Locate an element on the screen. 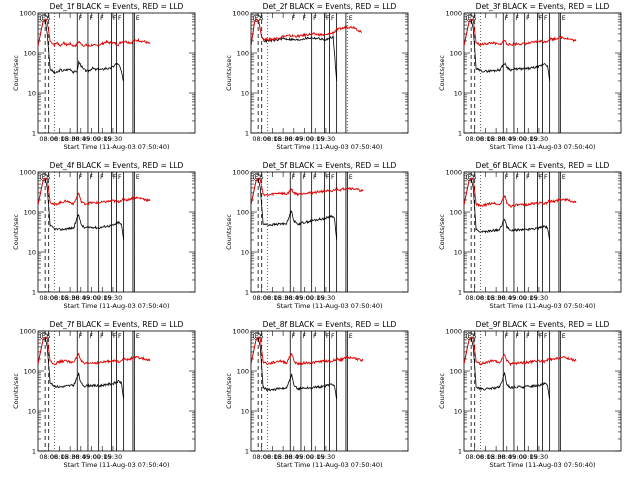 The image size is (640, 480). panel-title: Det_8f BLACK = Events, RED = LLD is located at coordinates (330, 324).